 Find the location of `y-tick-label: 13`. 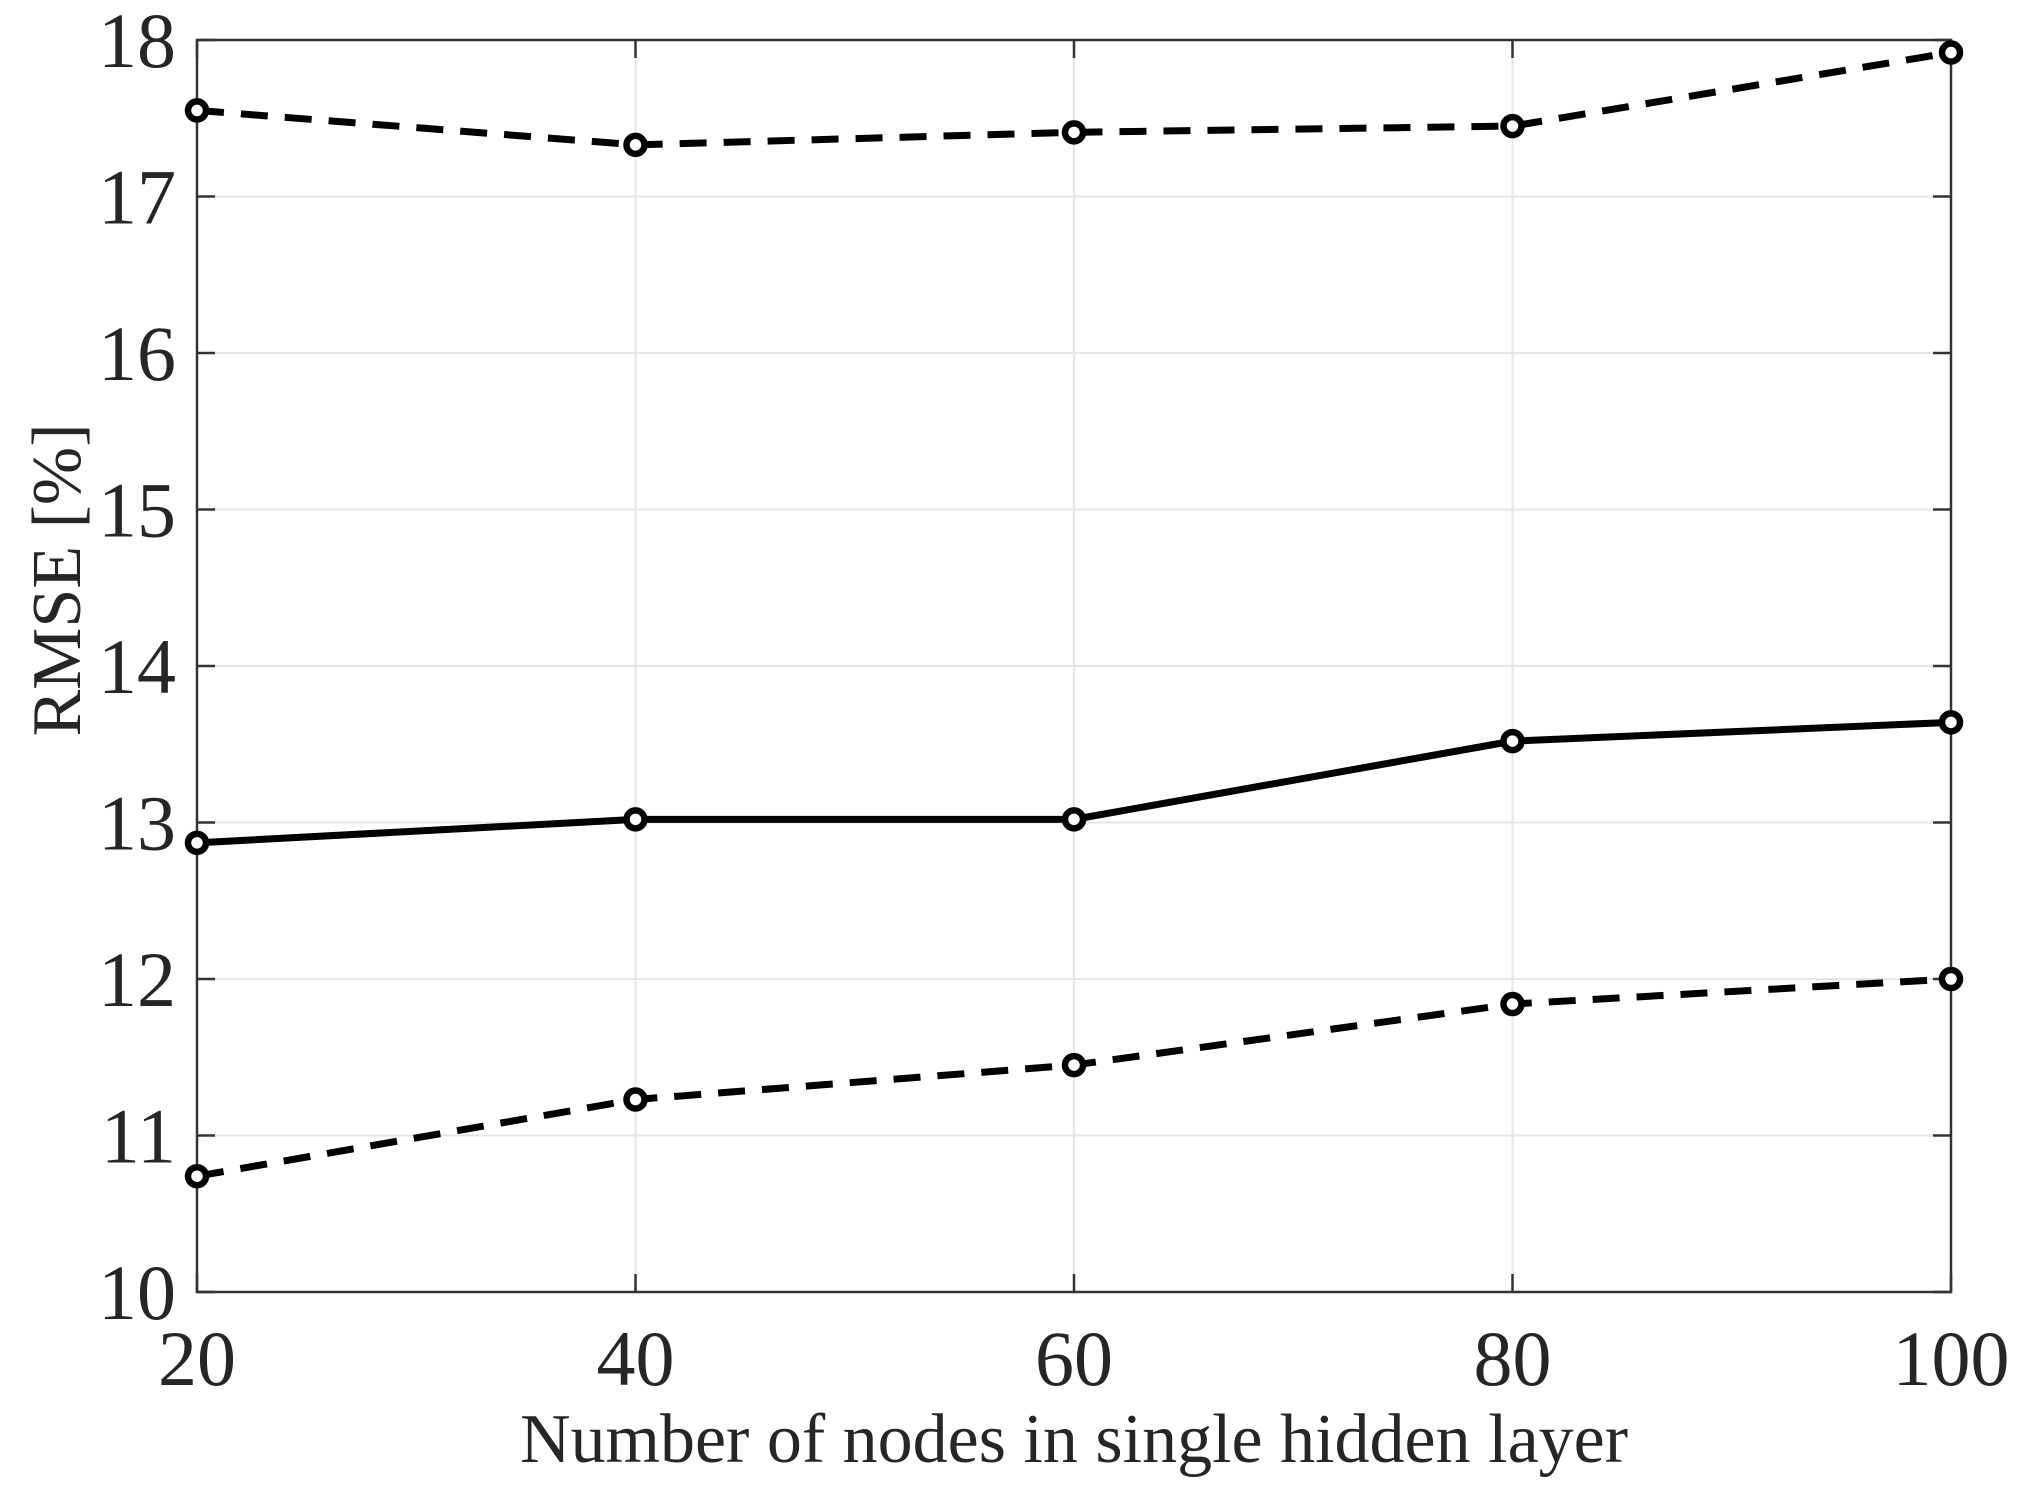

y-tick-label: 13 is located at coordinates (137, 823).